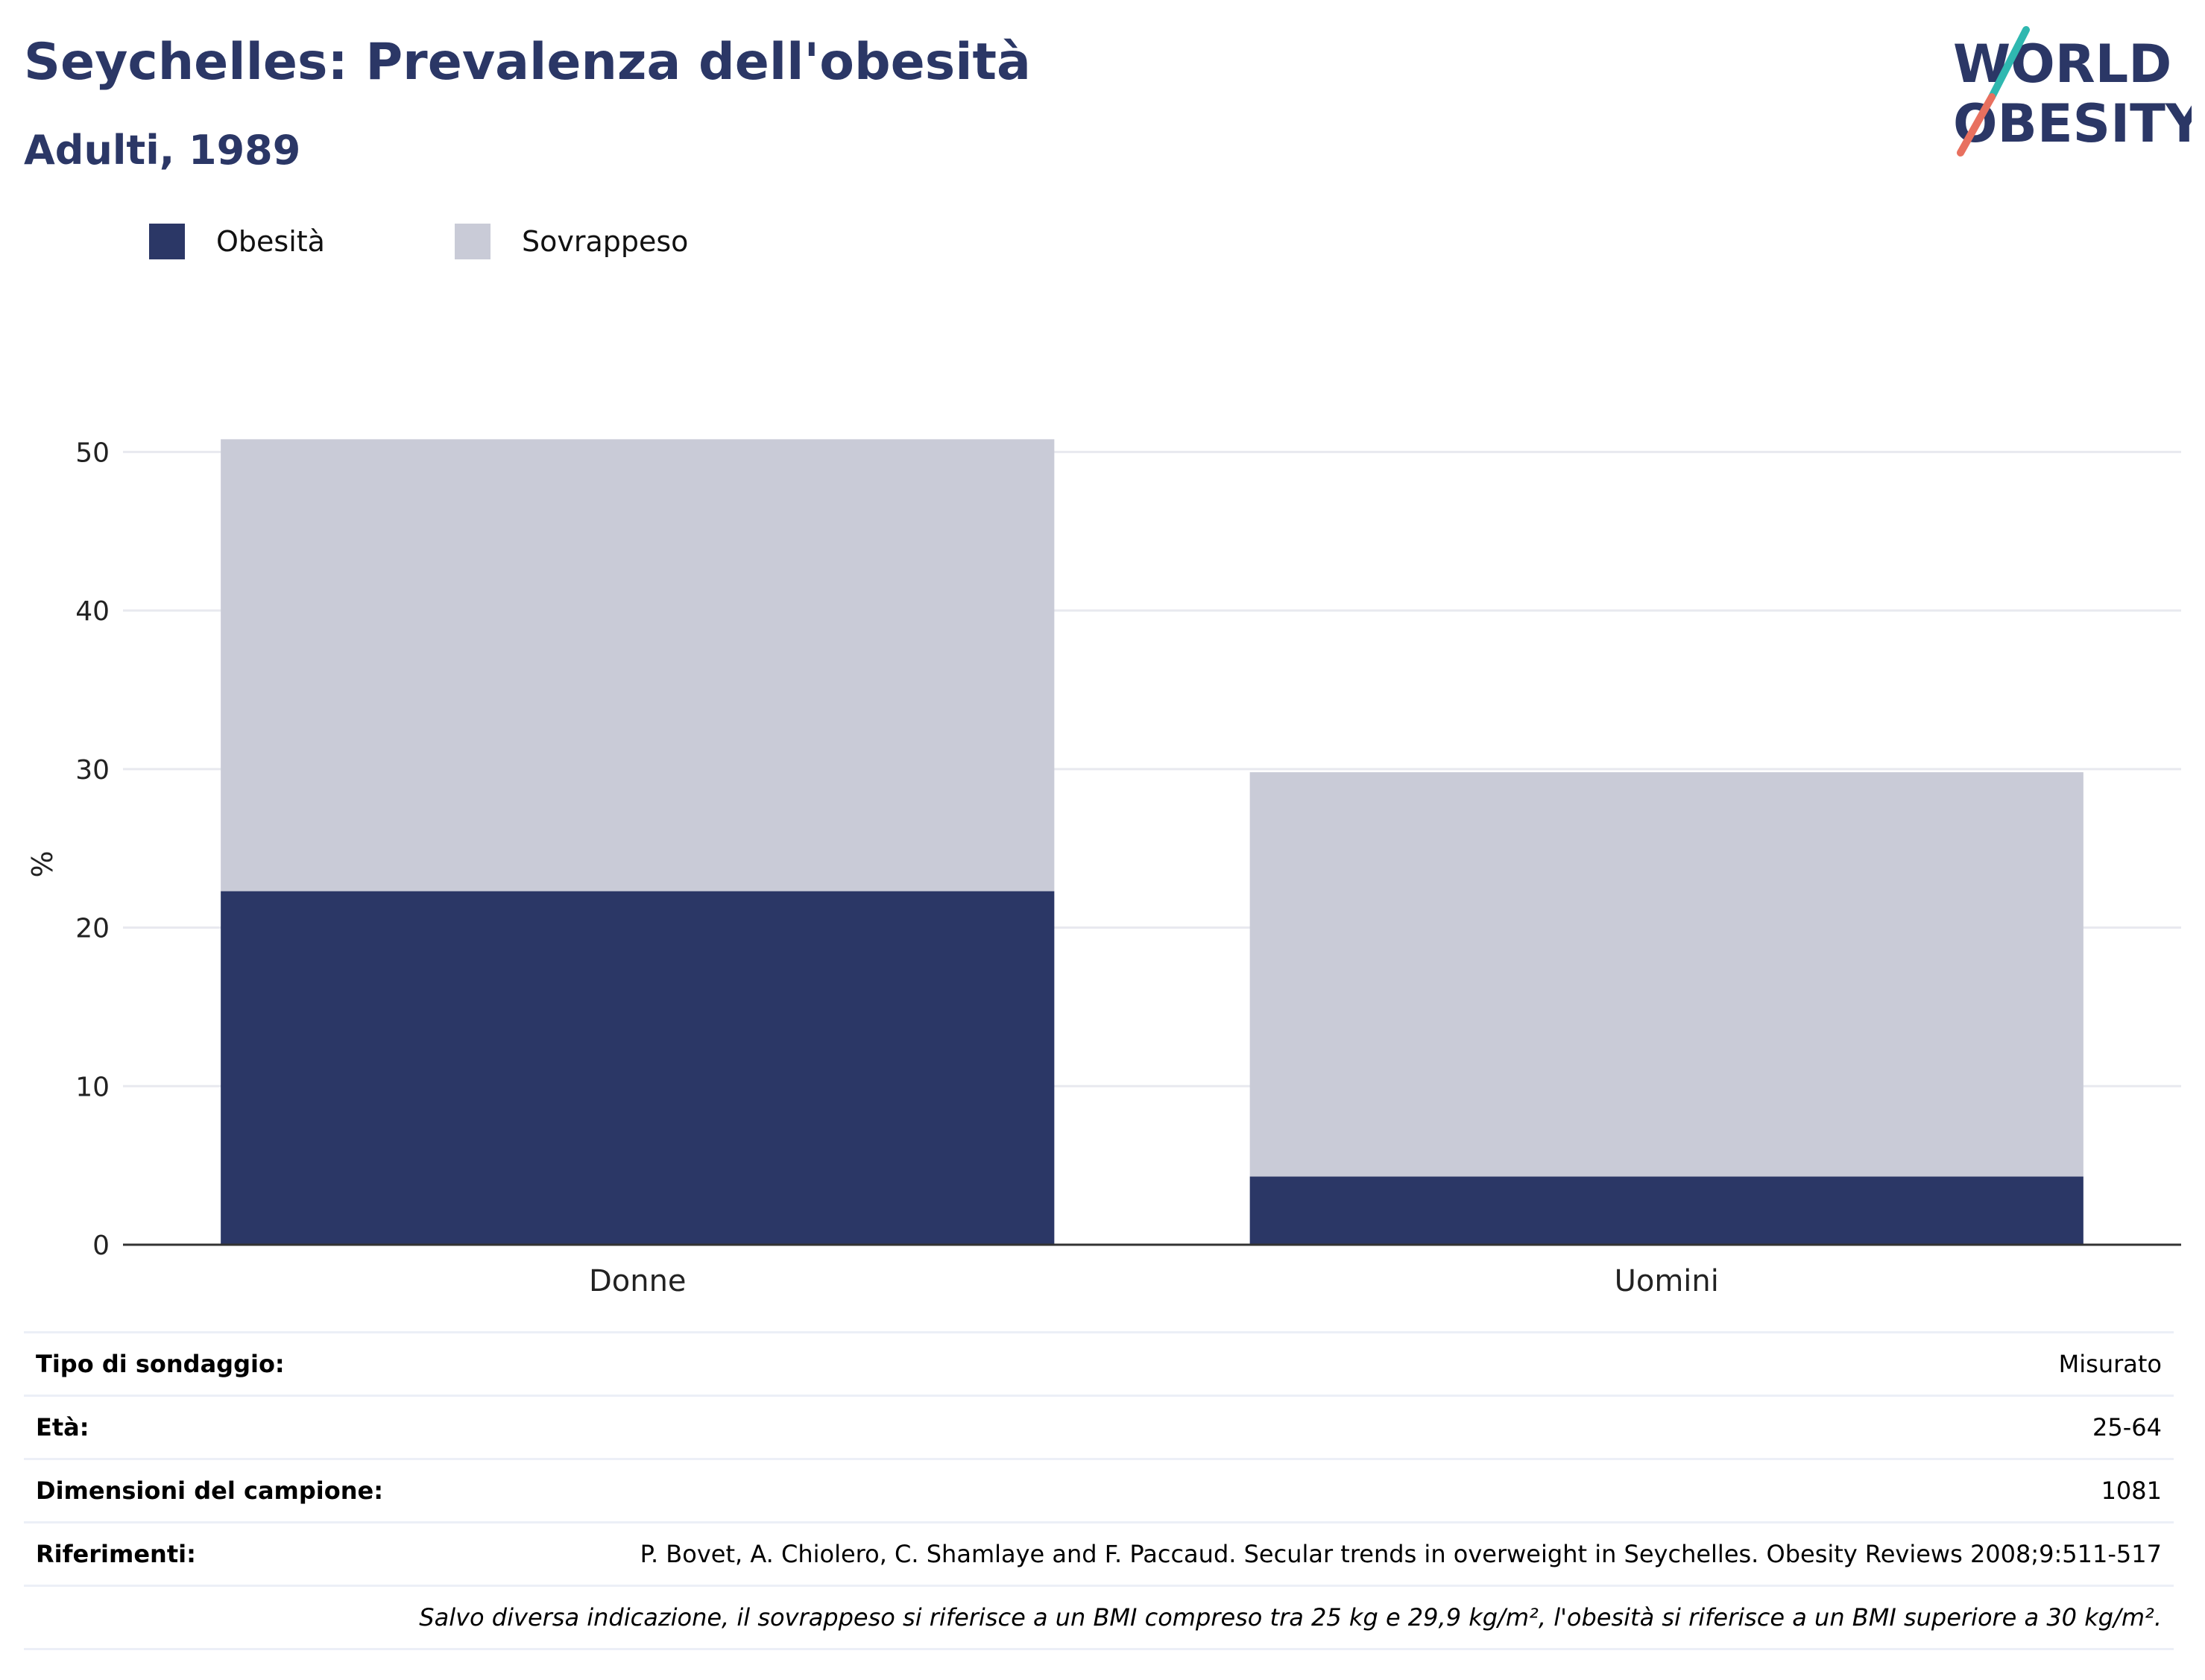 The width and height of the screenshot is (2205, 1680). Describe the element at coordinates (2127, 1427) in the screenshot. I see `info-value: 25-64` at that location.